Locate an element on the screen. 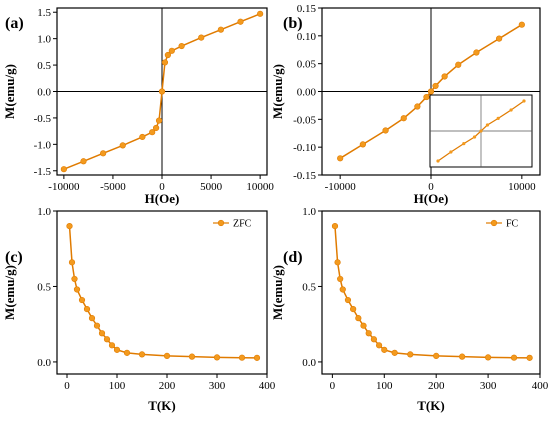 This screenshot has width=550, height=421. panel-label: (b) is located at coordinates (293, 23).